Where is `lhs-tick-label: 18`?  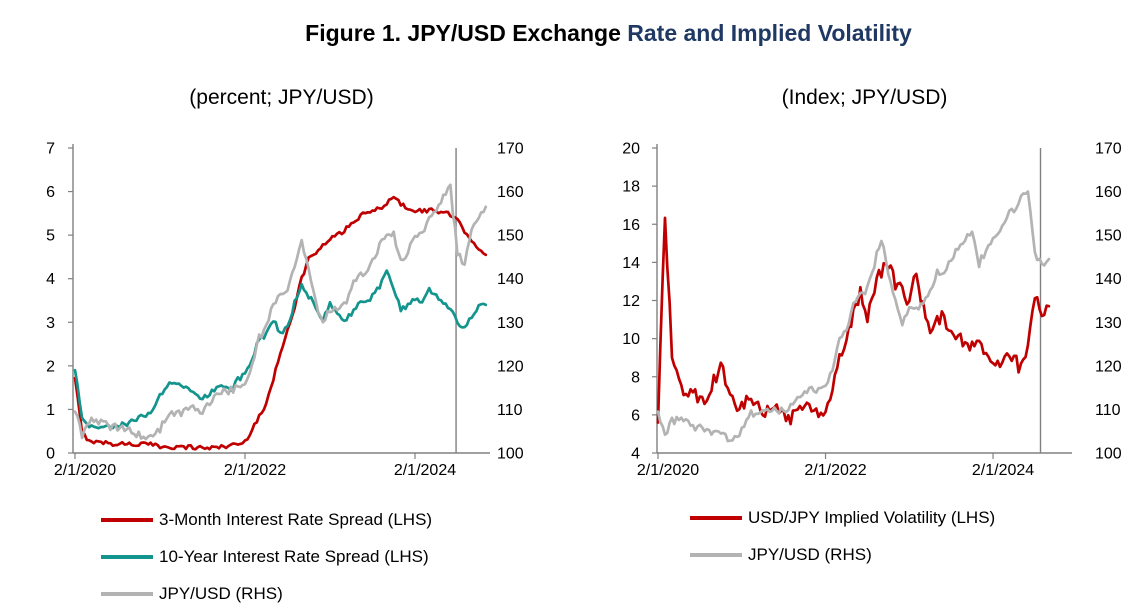
lhs-tick-label: 18 is located at coordinates (631, 187).